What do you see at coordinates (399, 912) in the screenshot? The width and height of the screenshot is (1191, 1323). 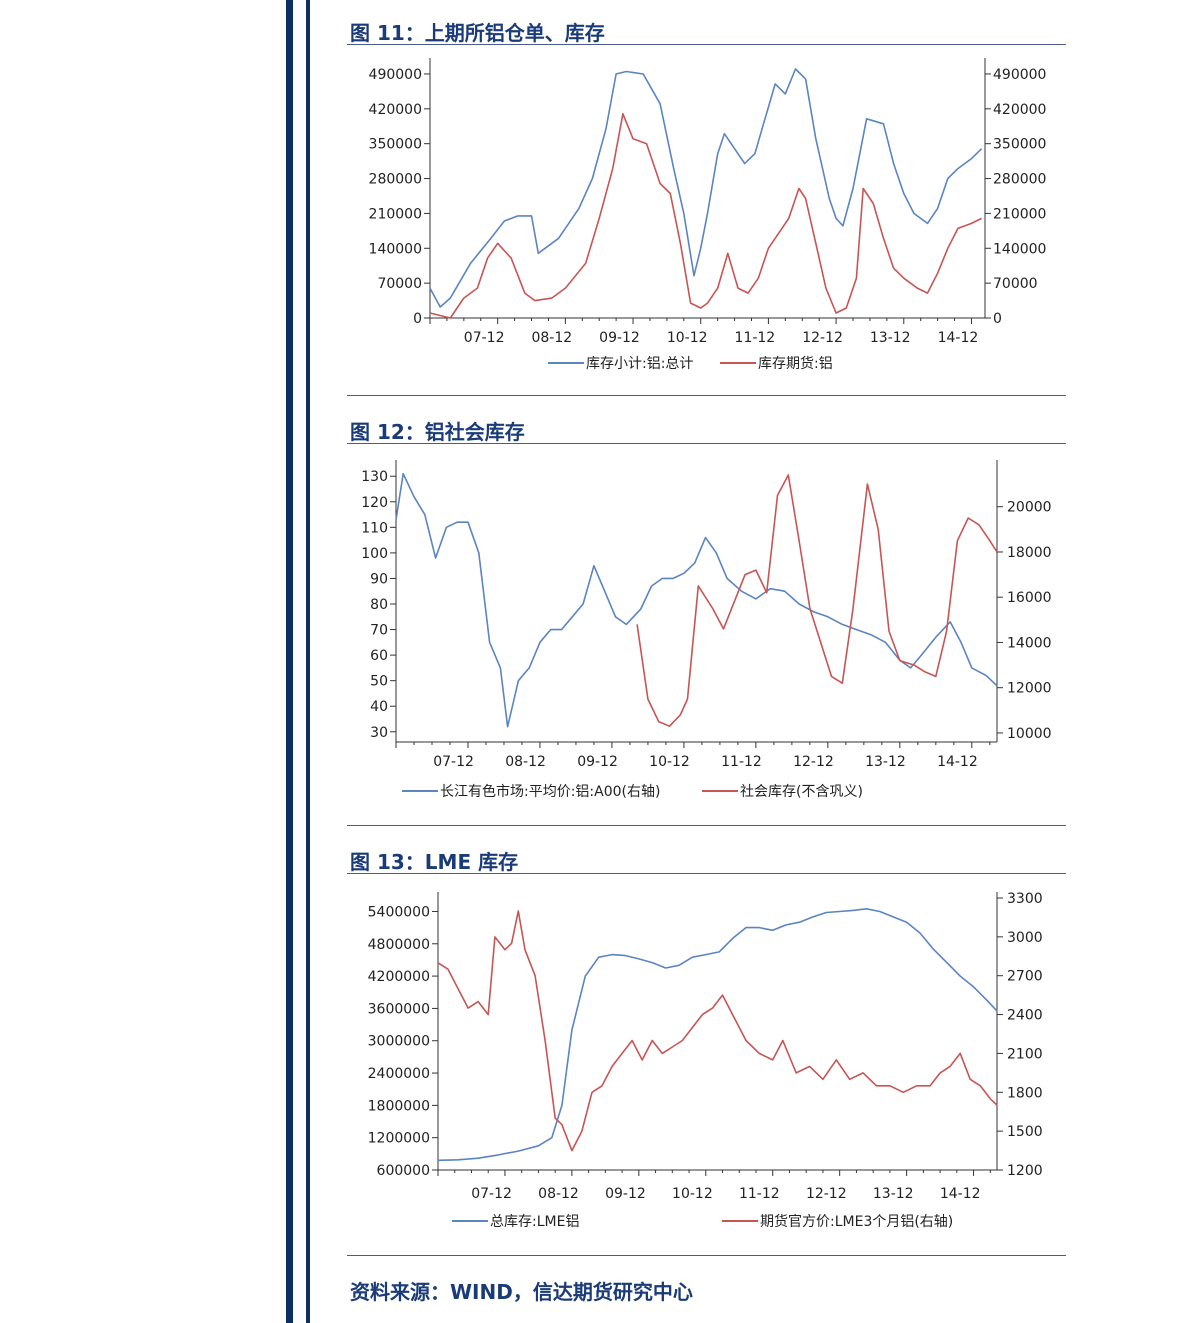 I see `left-tick-label: 5400000` at bounding box center [399, 912].